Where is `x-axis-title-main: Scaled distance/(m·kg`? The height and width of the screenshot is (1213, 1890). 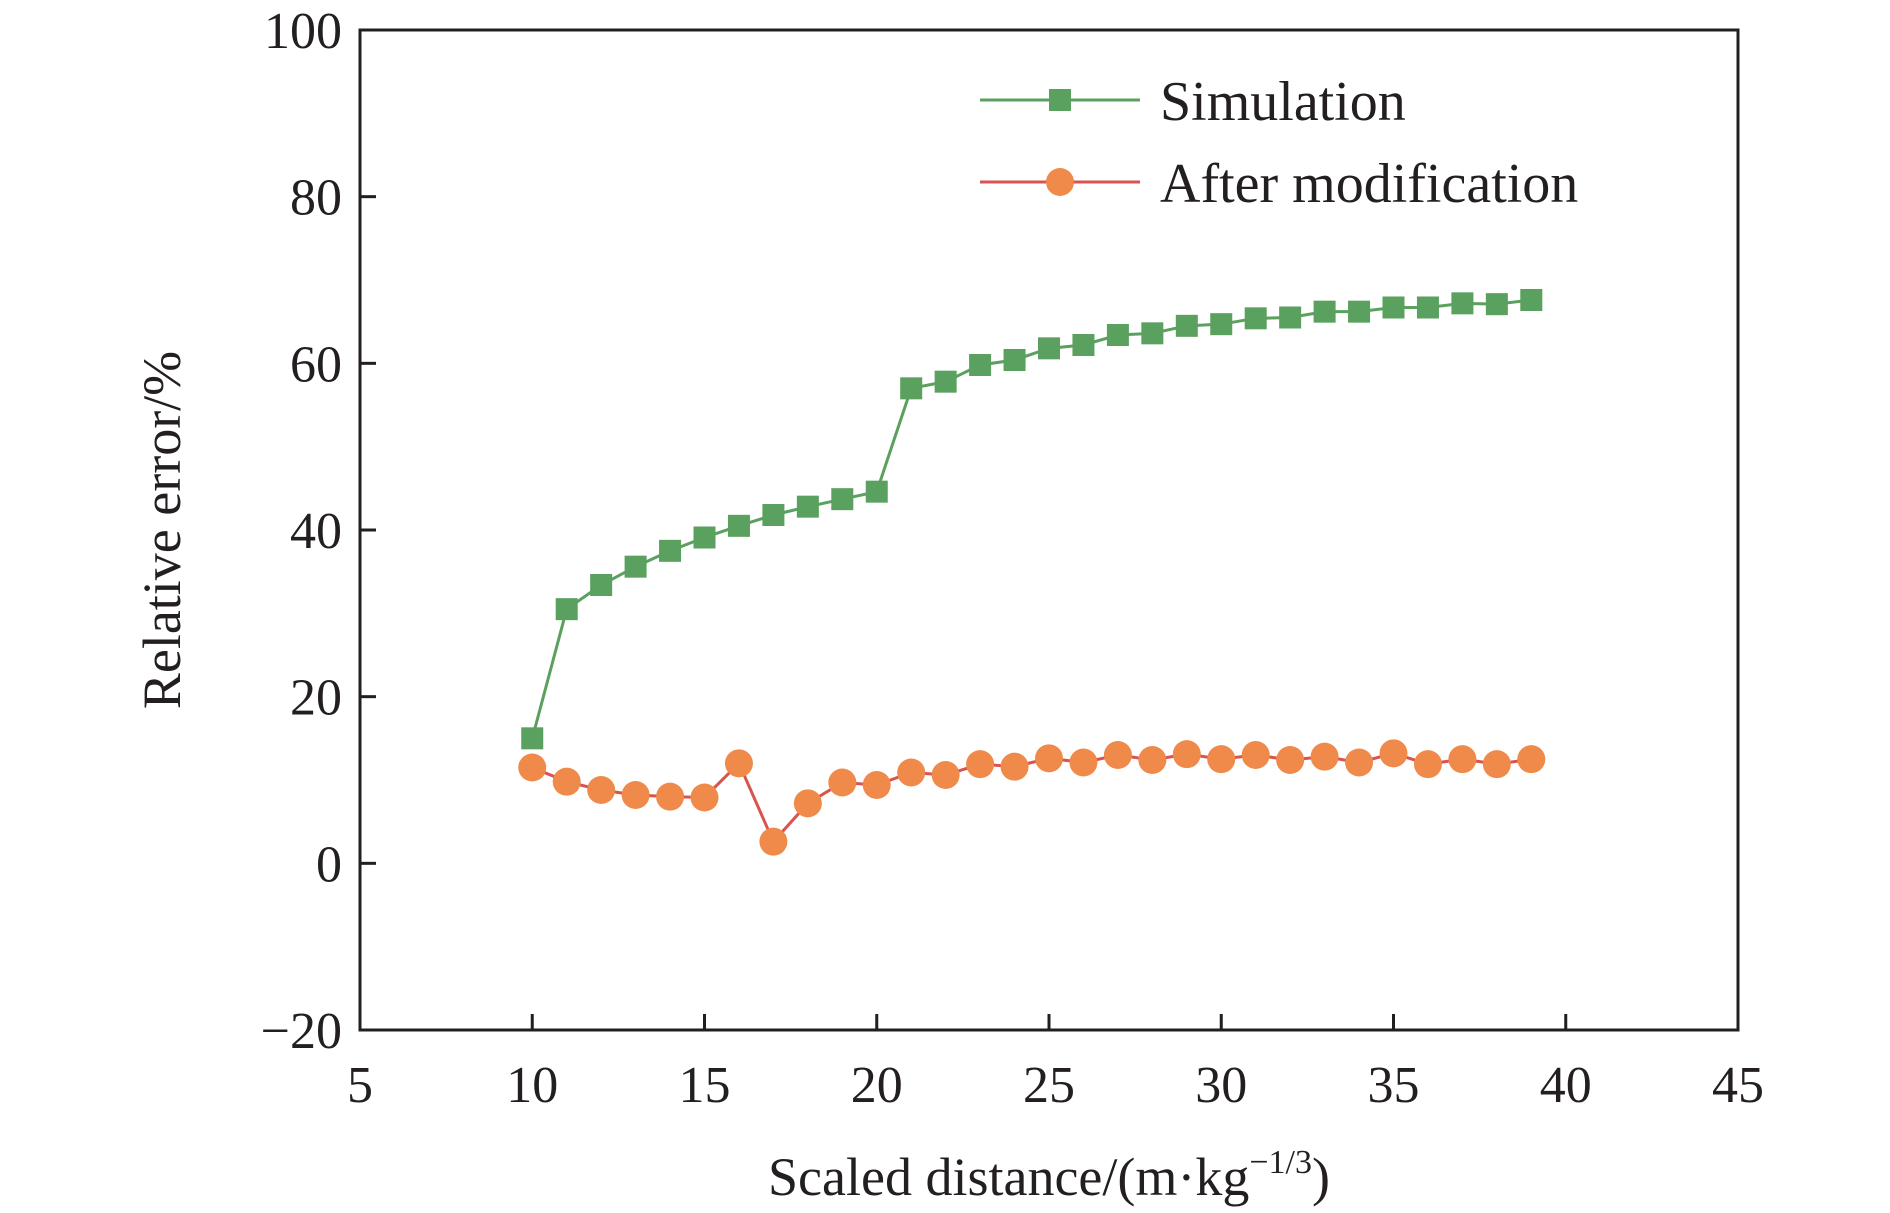
x-axis-title-main: Scaled distance/(m·kg is located at coordinates (1008, 1177).